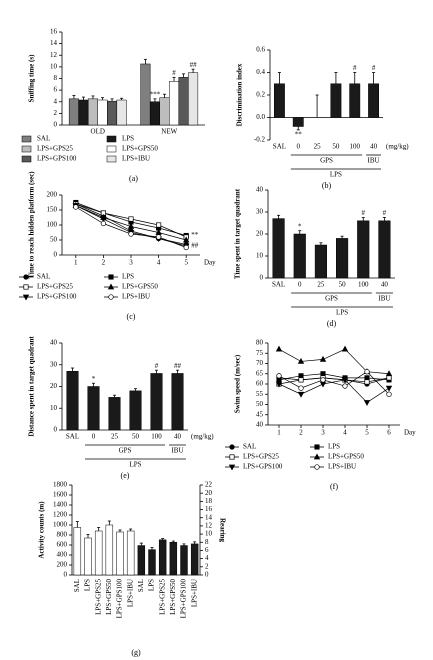  Describe the element at coordinates (260, 353) in the screenshot. I see `y-tick-label: 75` at that location.